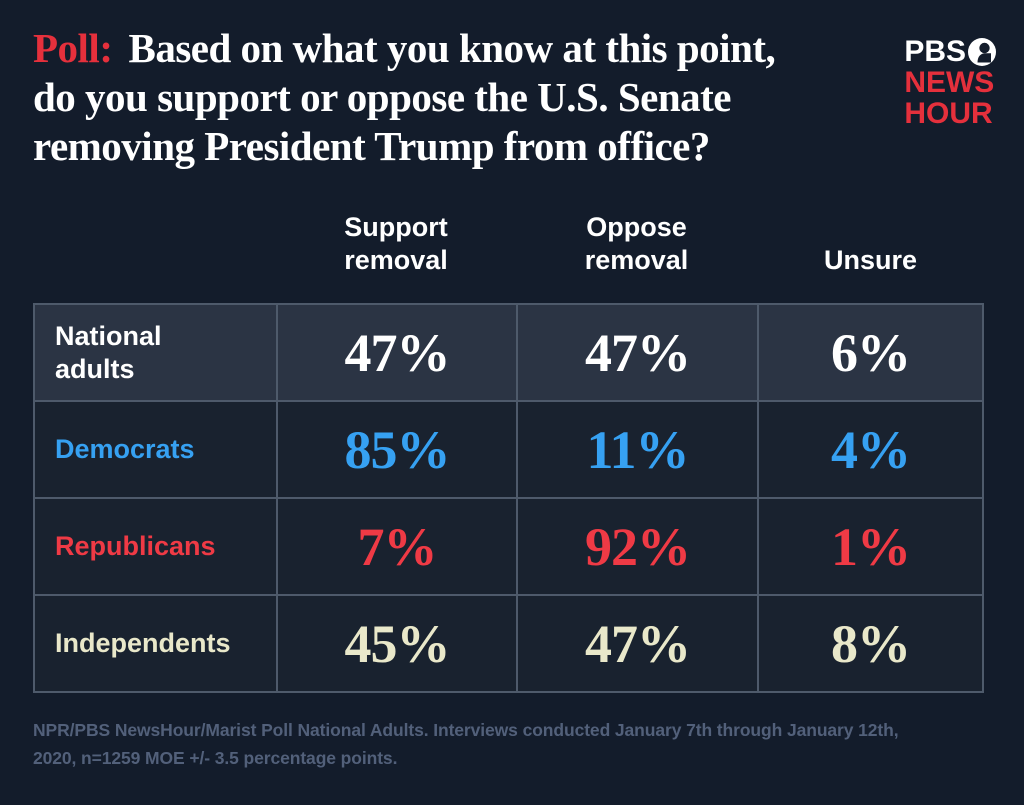  I want to click on title-line-2: do you support or oppose the U.S. Senate, so click(382, 97).